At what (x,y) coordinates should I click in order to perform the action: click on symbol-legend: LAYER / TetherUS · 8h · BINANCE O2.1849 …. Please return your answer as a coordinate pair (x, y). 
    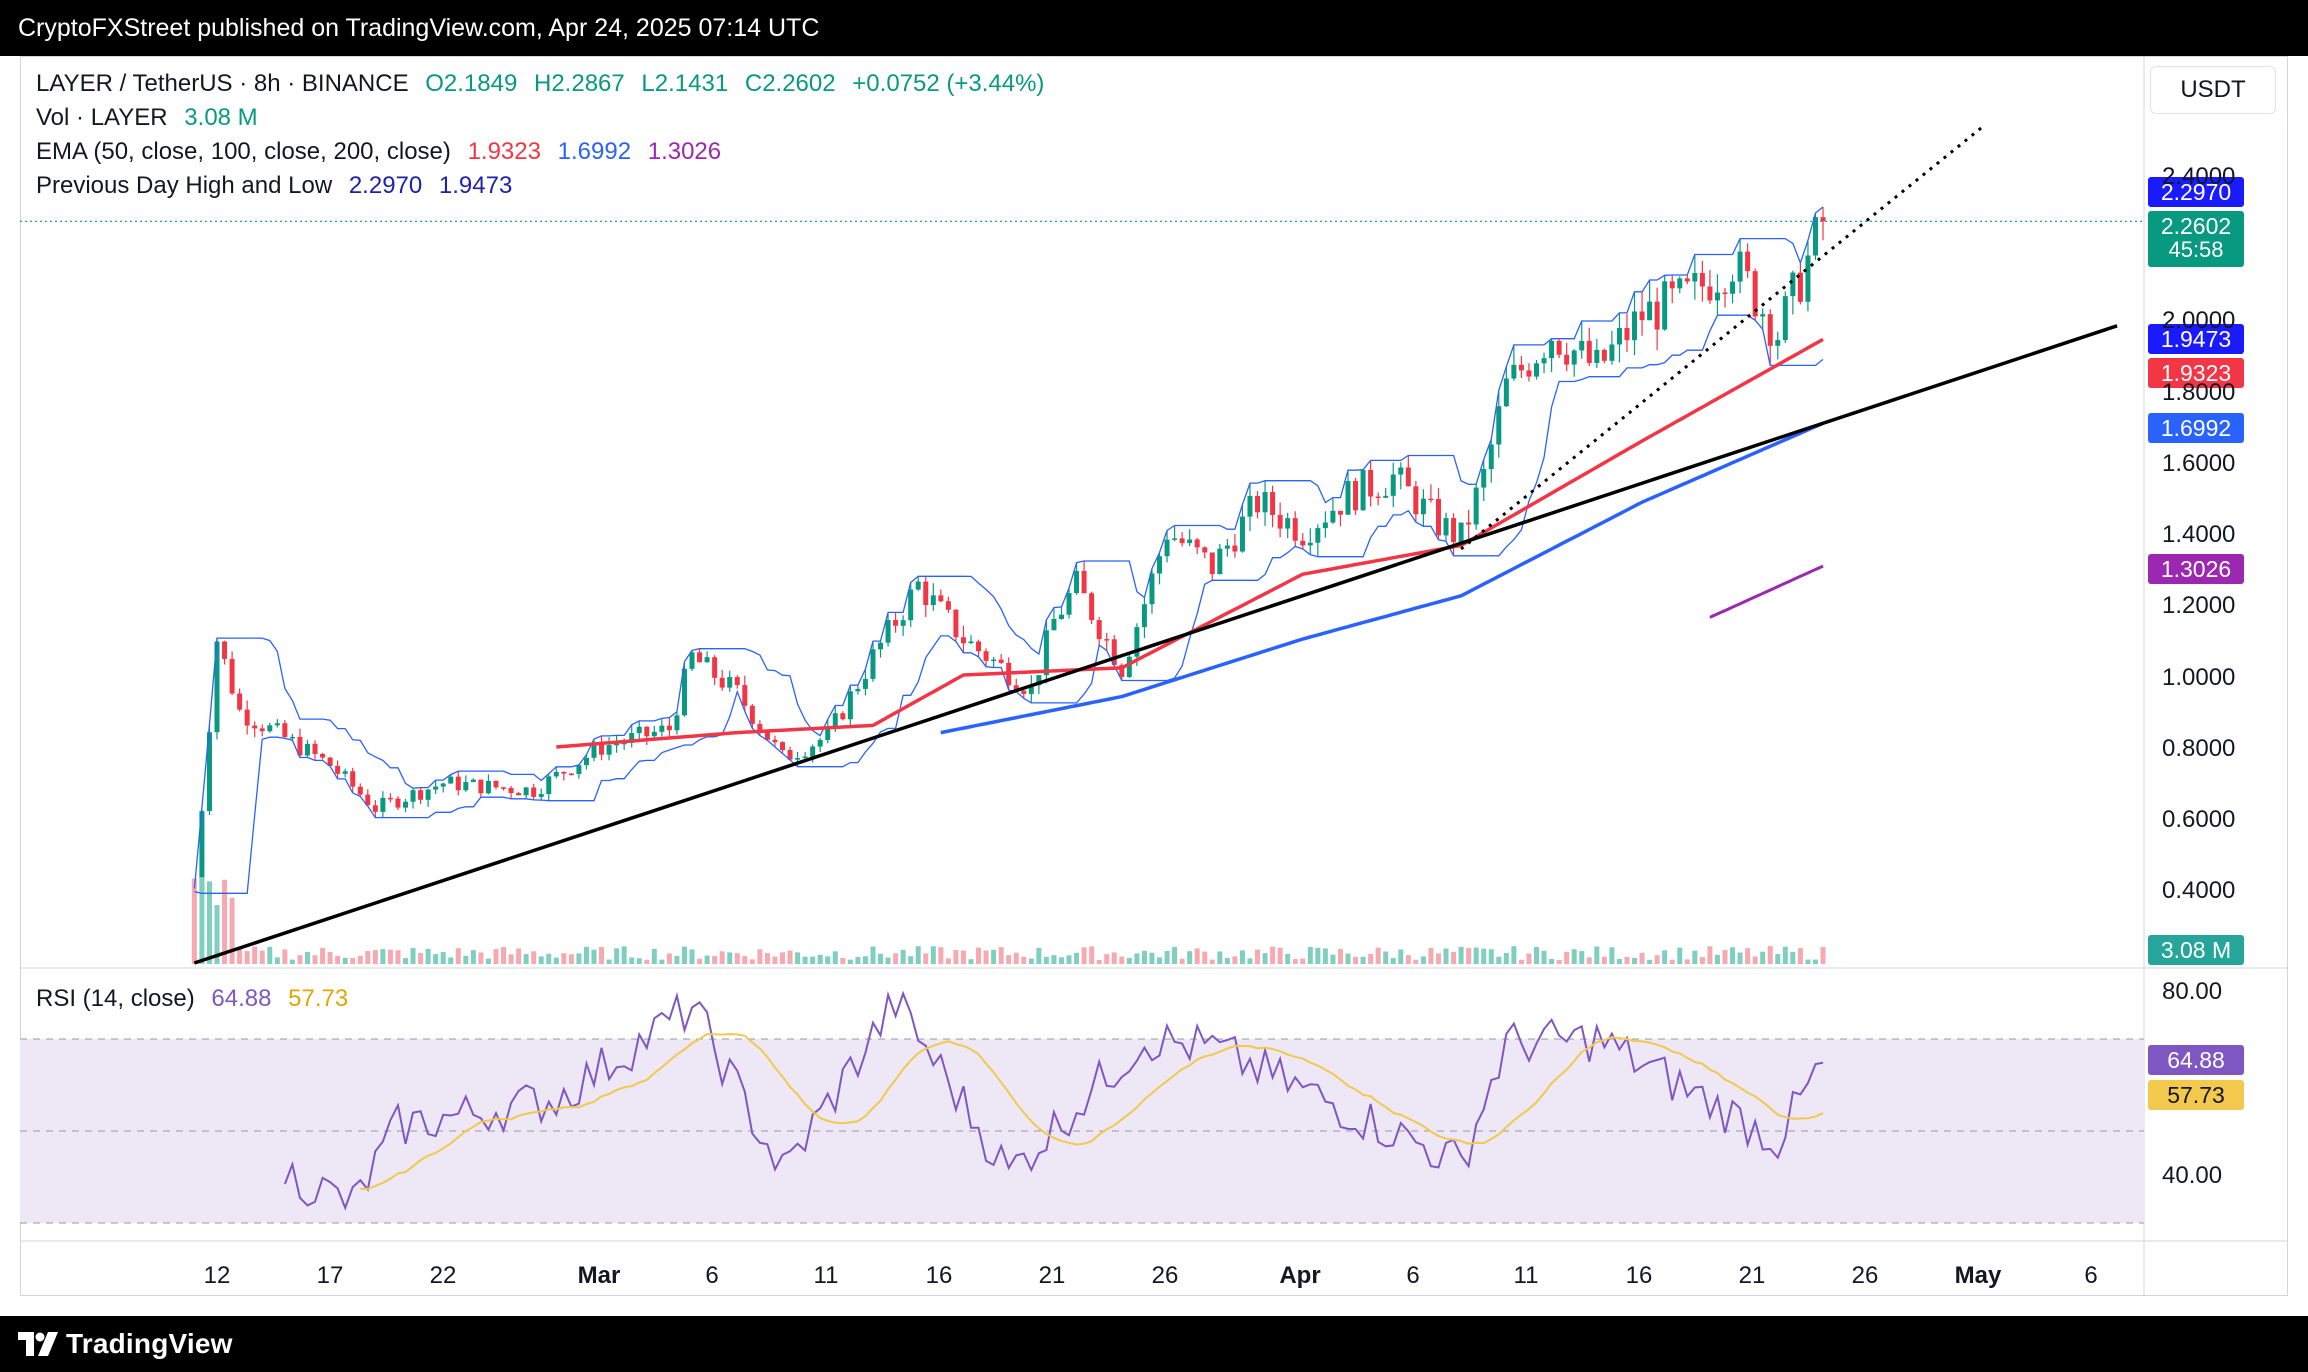
    Looking at the image, I should click on (545, 84).